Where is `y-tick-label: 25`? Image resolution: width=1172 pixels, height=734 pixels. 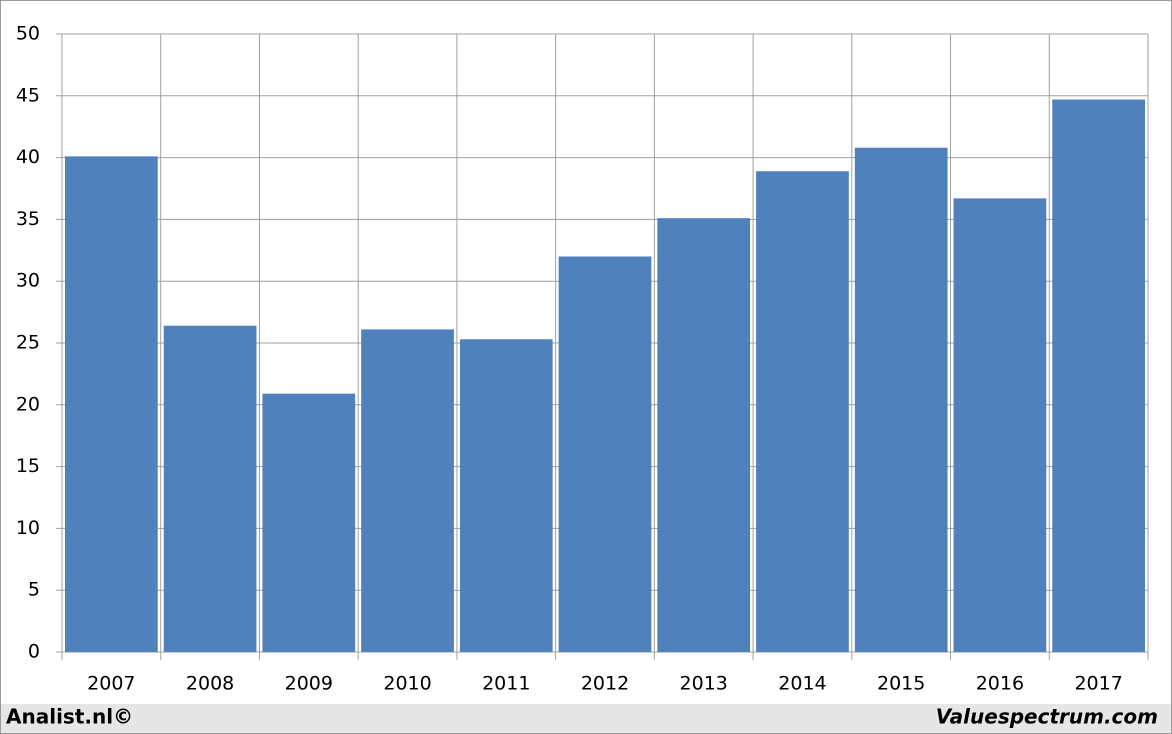 y-tick-label: 25 is located at coordinates (28, 343).